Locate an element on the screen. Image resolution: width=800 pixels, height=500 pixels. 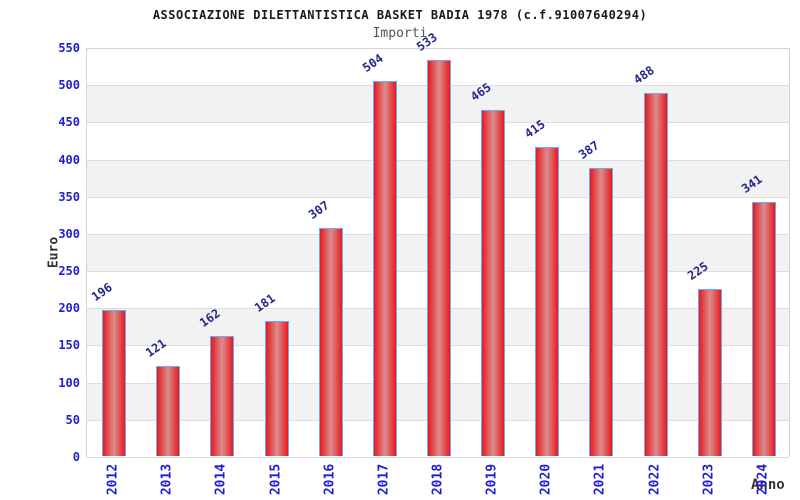
x-tick-label: 2022 is located at coordinates (655, 479).